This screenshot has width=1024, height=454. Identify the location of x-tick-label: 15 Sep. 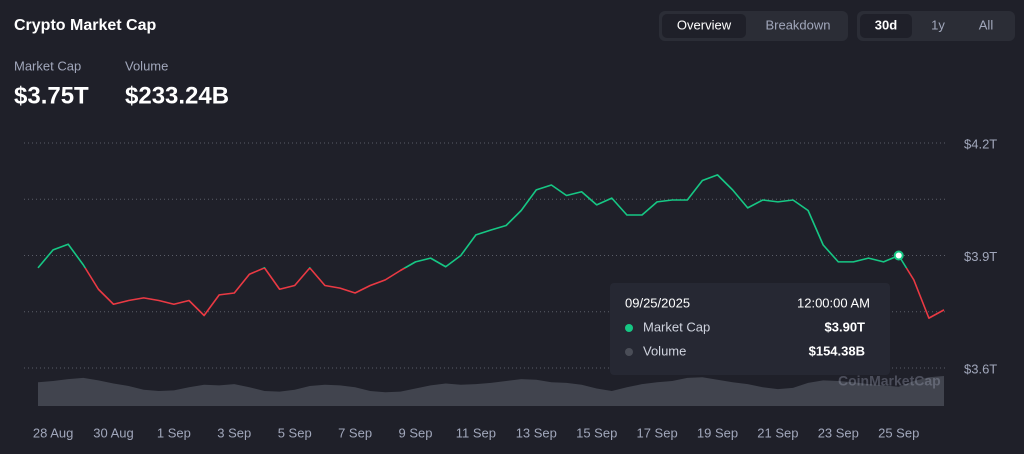
(596, 432).